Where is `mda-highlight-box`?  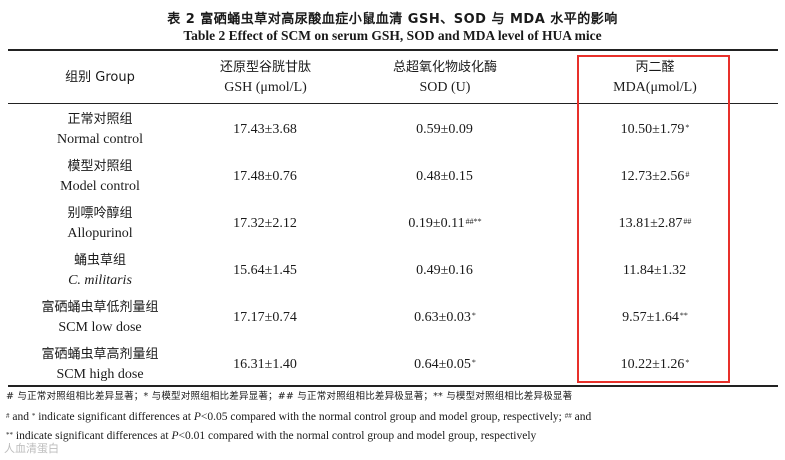 mda-highlight-box is located at coordinates (653, 219).